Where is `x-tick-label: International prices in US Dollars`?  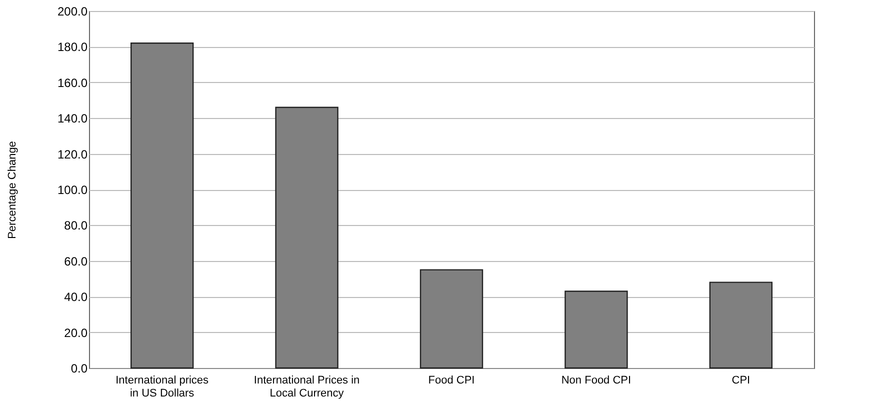
x-tick-label: International prices in US Dollars is located at coordinates (163, 387).